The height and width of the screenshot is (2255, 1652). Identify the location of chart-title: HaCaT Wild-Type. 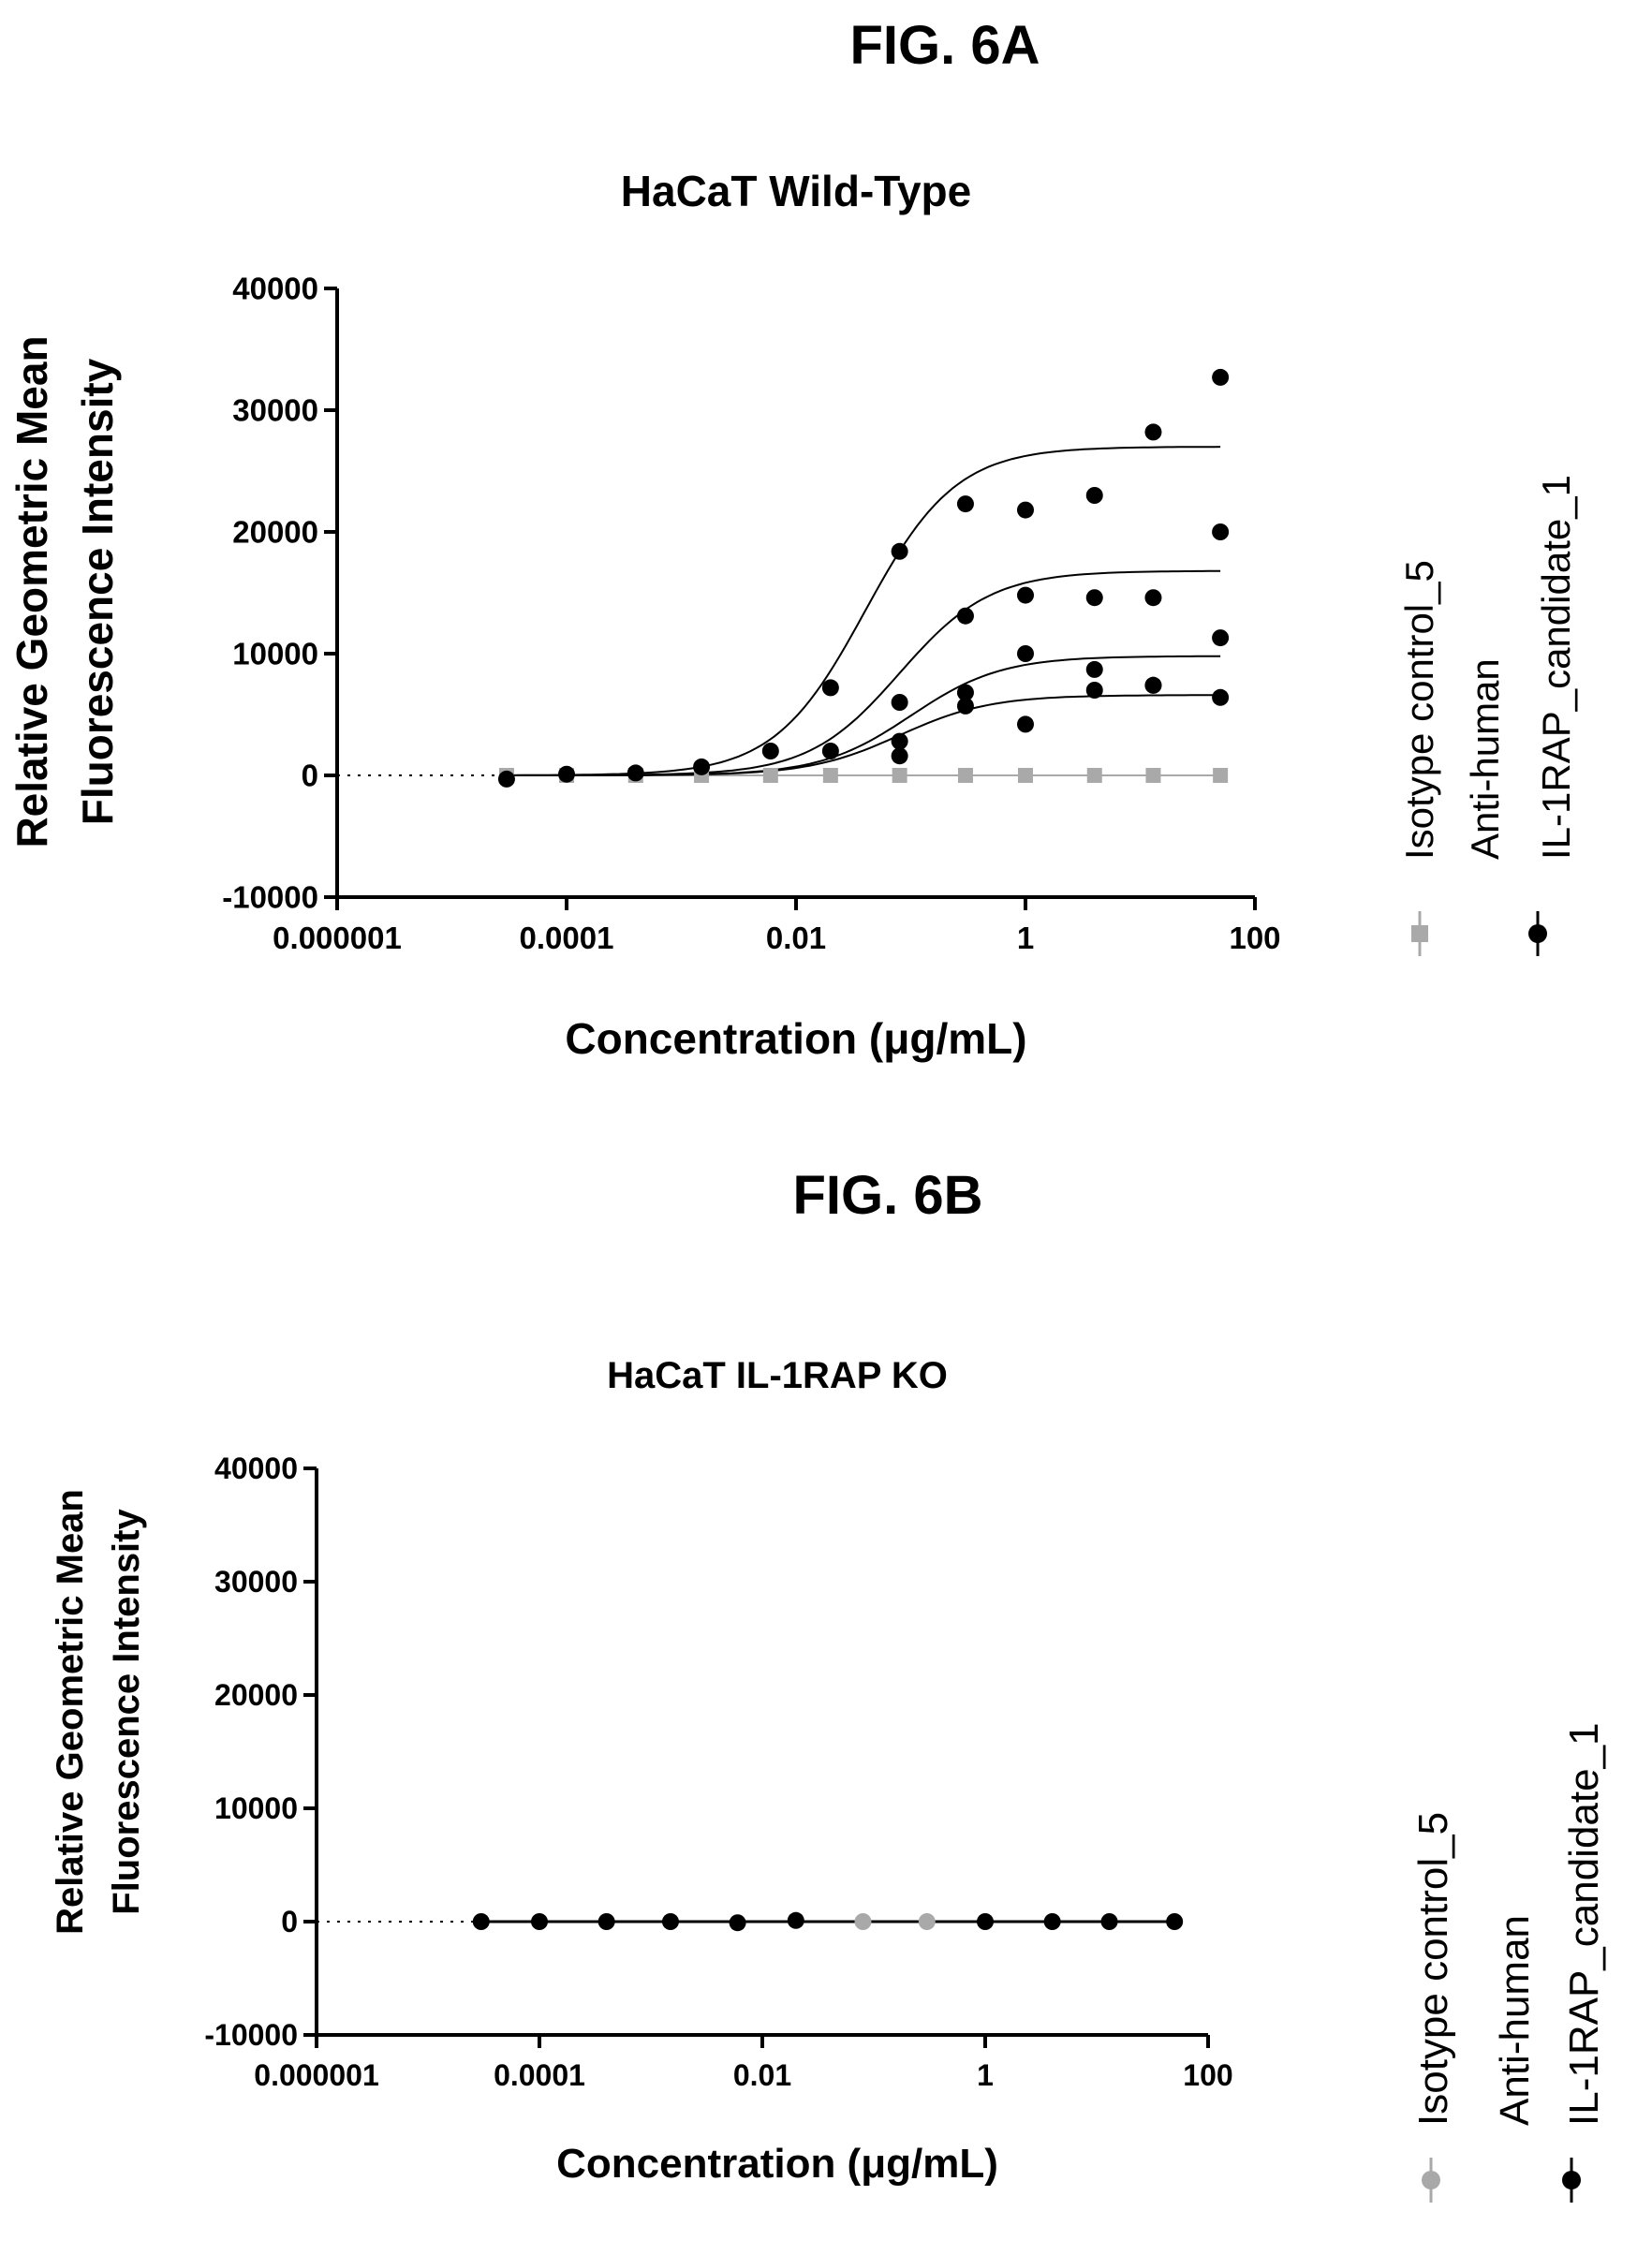
(796, 191).